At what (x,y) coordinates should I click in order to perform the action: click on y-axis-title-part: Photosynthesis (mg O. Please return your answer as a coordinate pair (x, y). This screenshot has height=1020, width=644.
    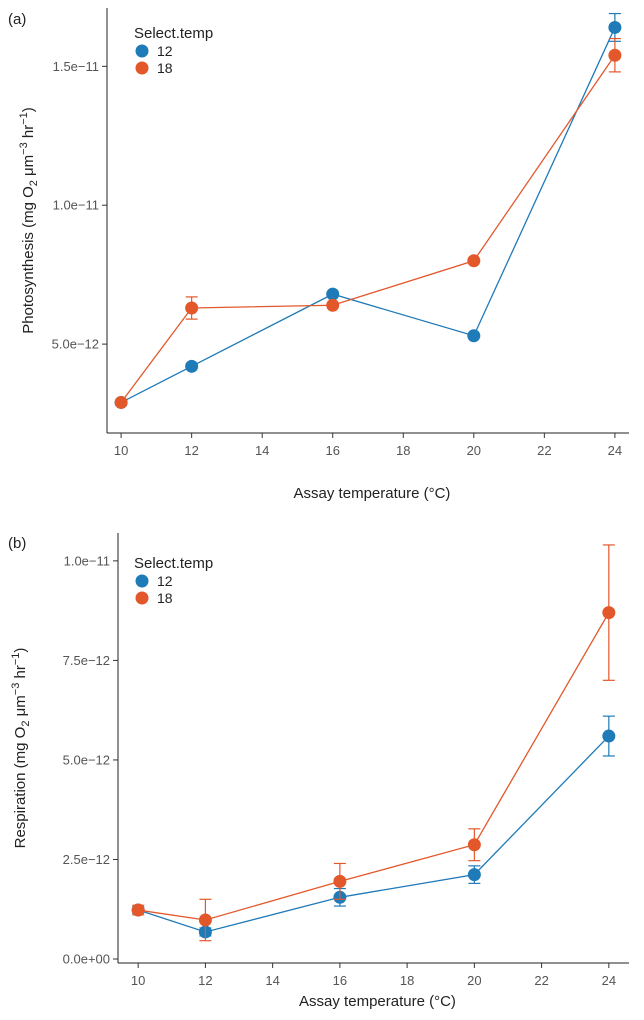
    Looking at the image, I should click on (28, 260).